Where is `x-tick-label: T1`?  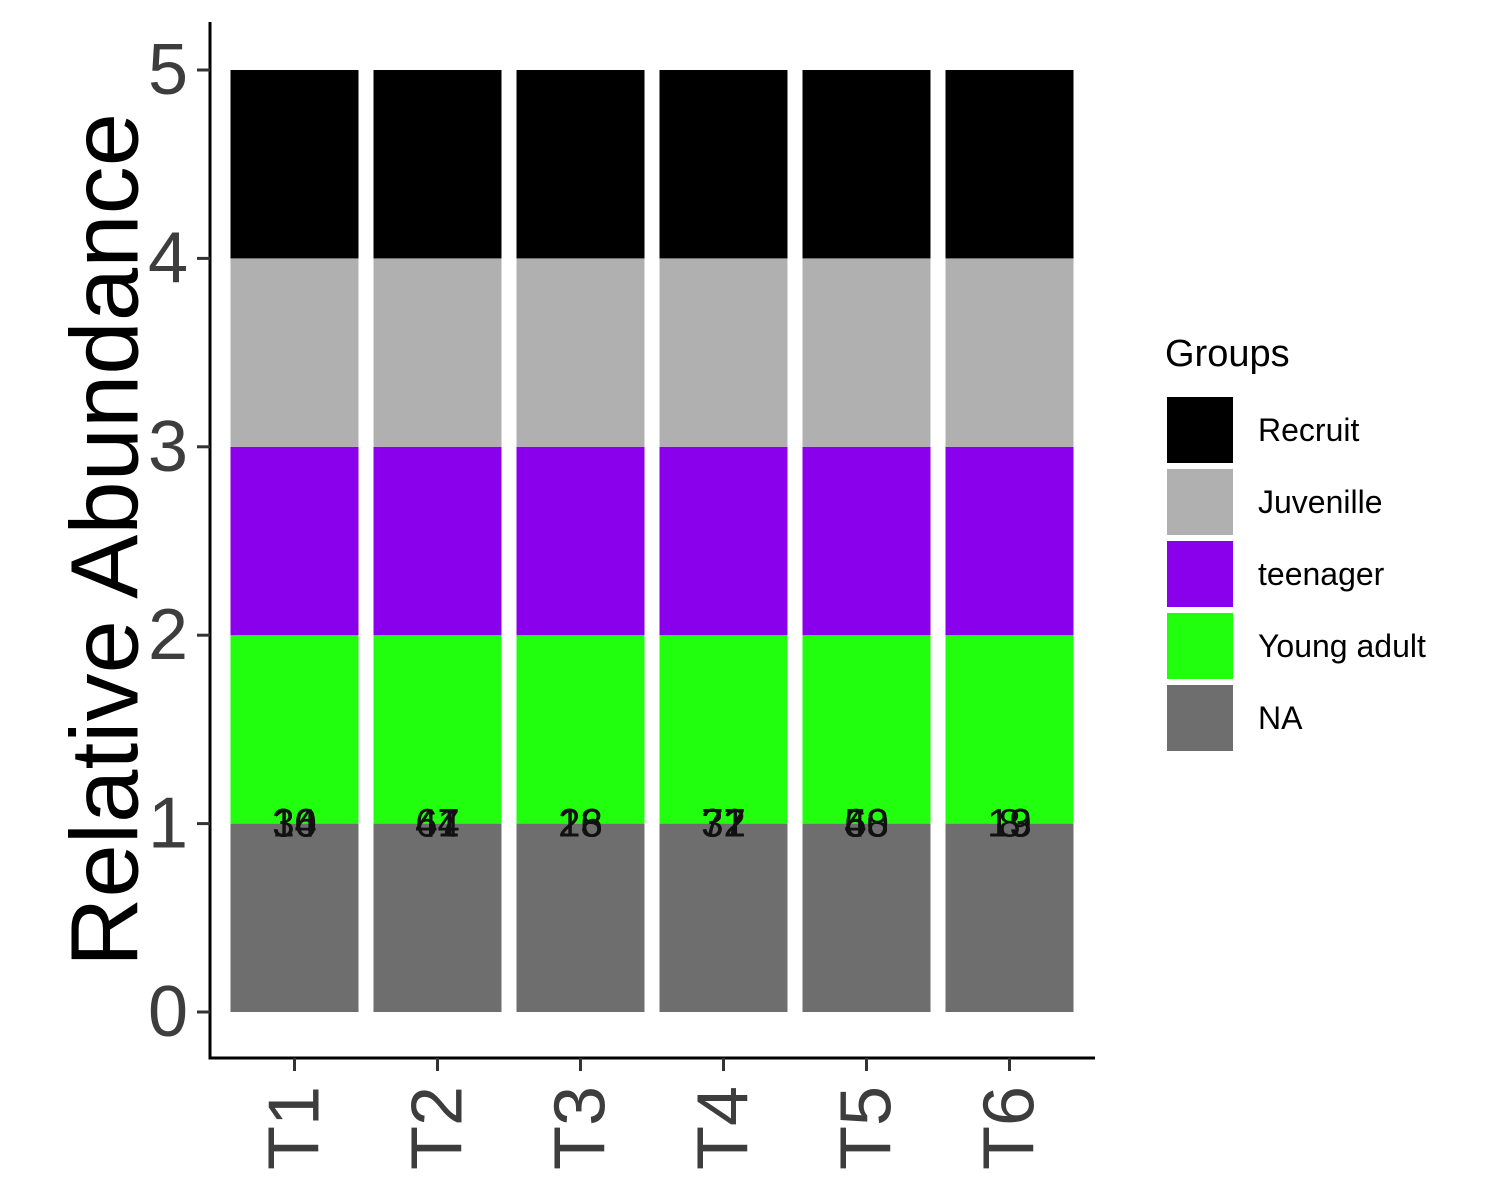
x-tick-label: T1 is located at coordinates (295, 1128).